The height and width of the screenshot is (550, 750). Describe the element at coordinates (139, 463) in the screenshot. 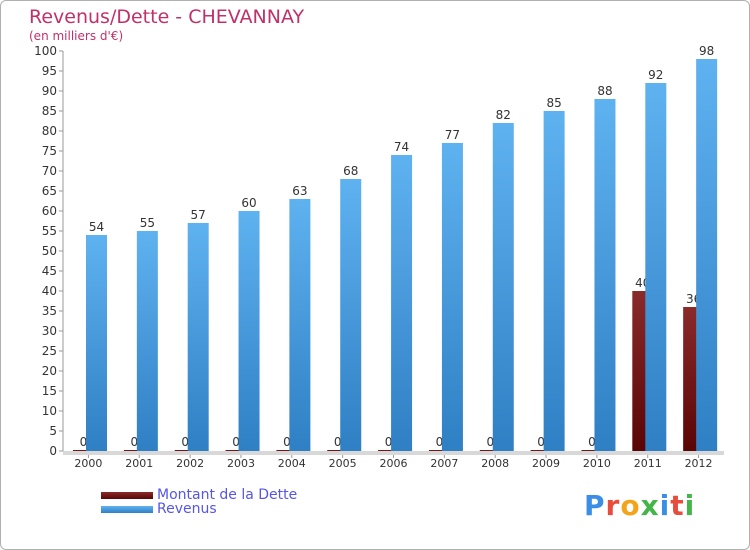

I see `x-tick-label-2001: 2001` at that location.